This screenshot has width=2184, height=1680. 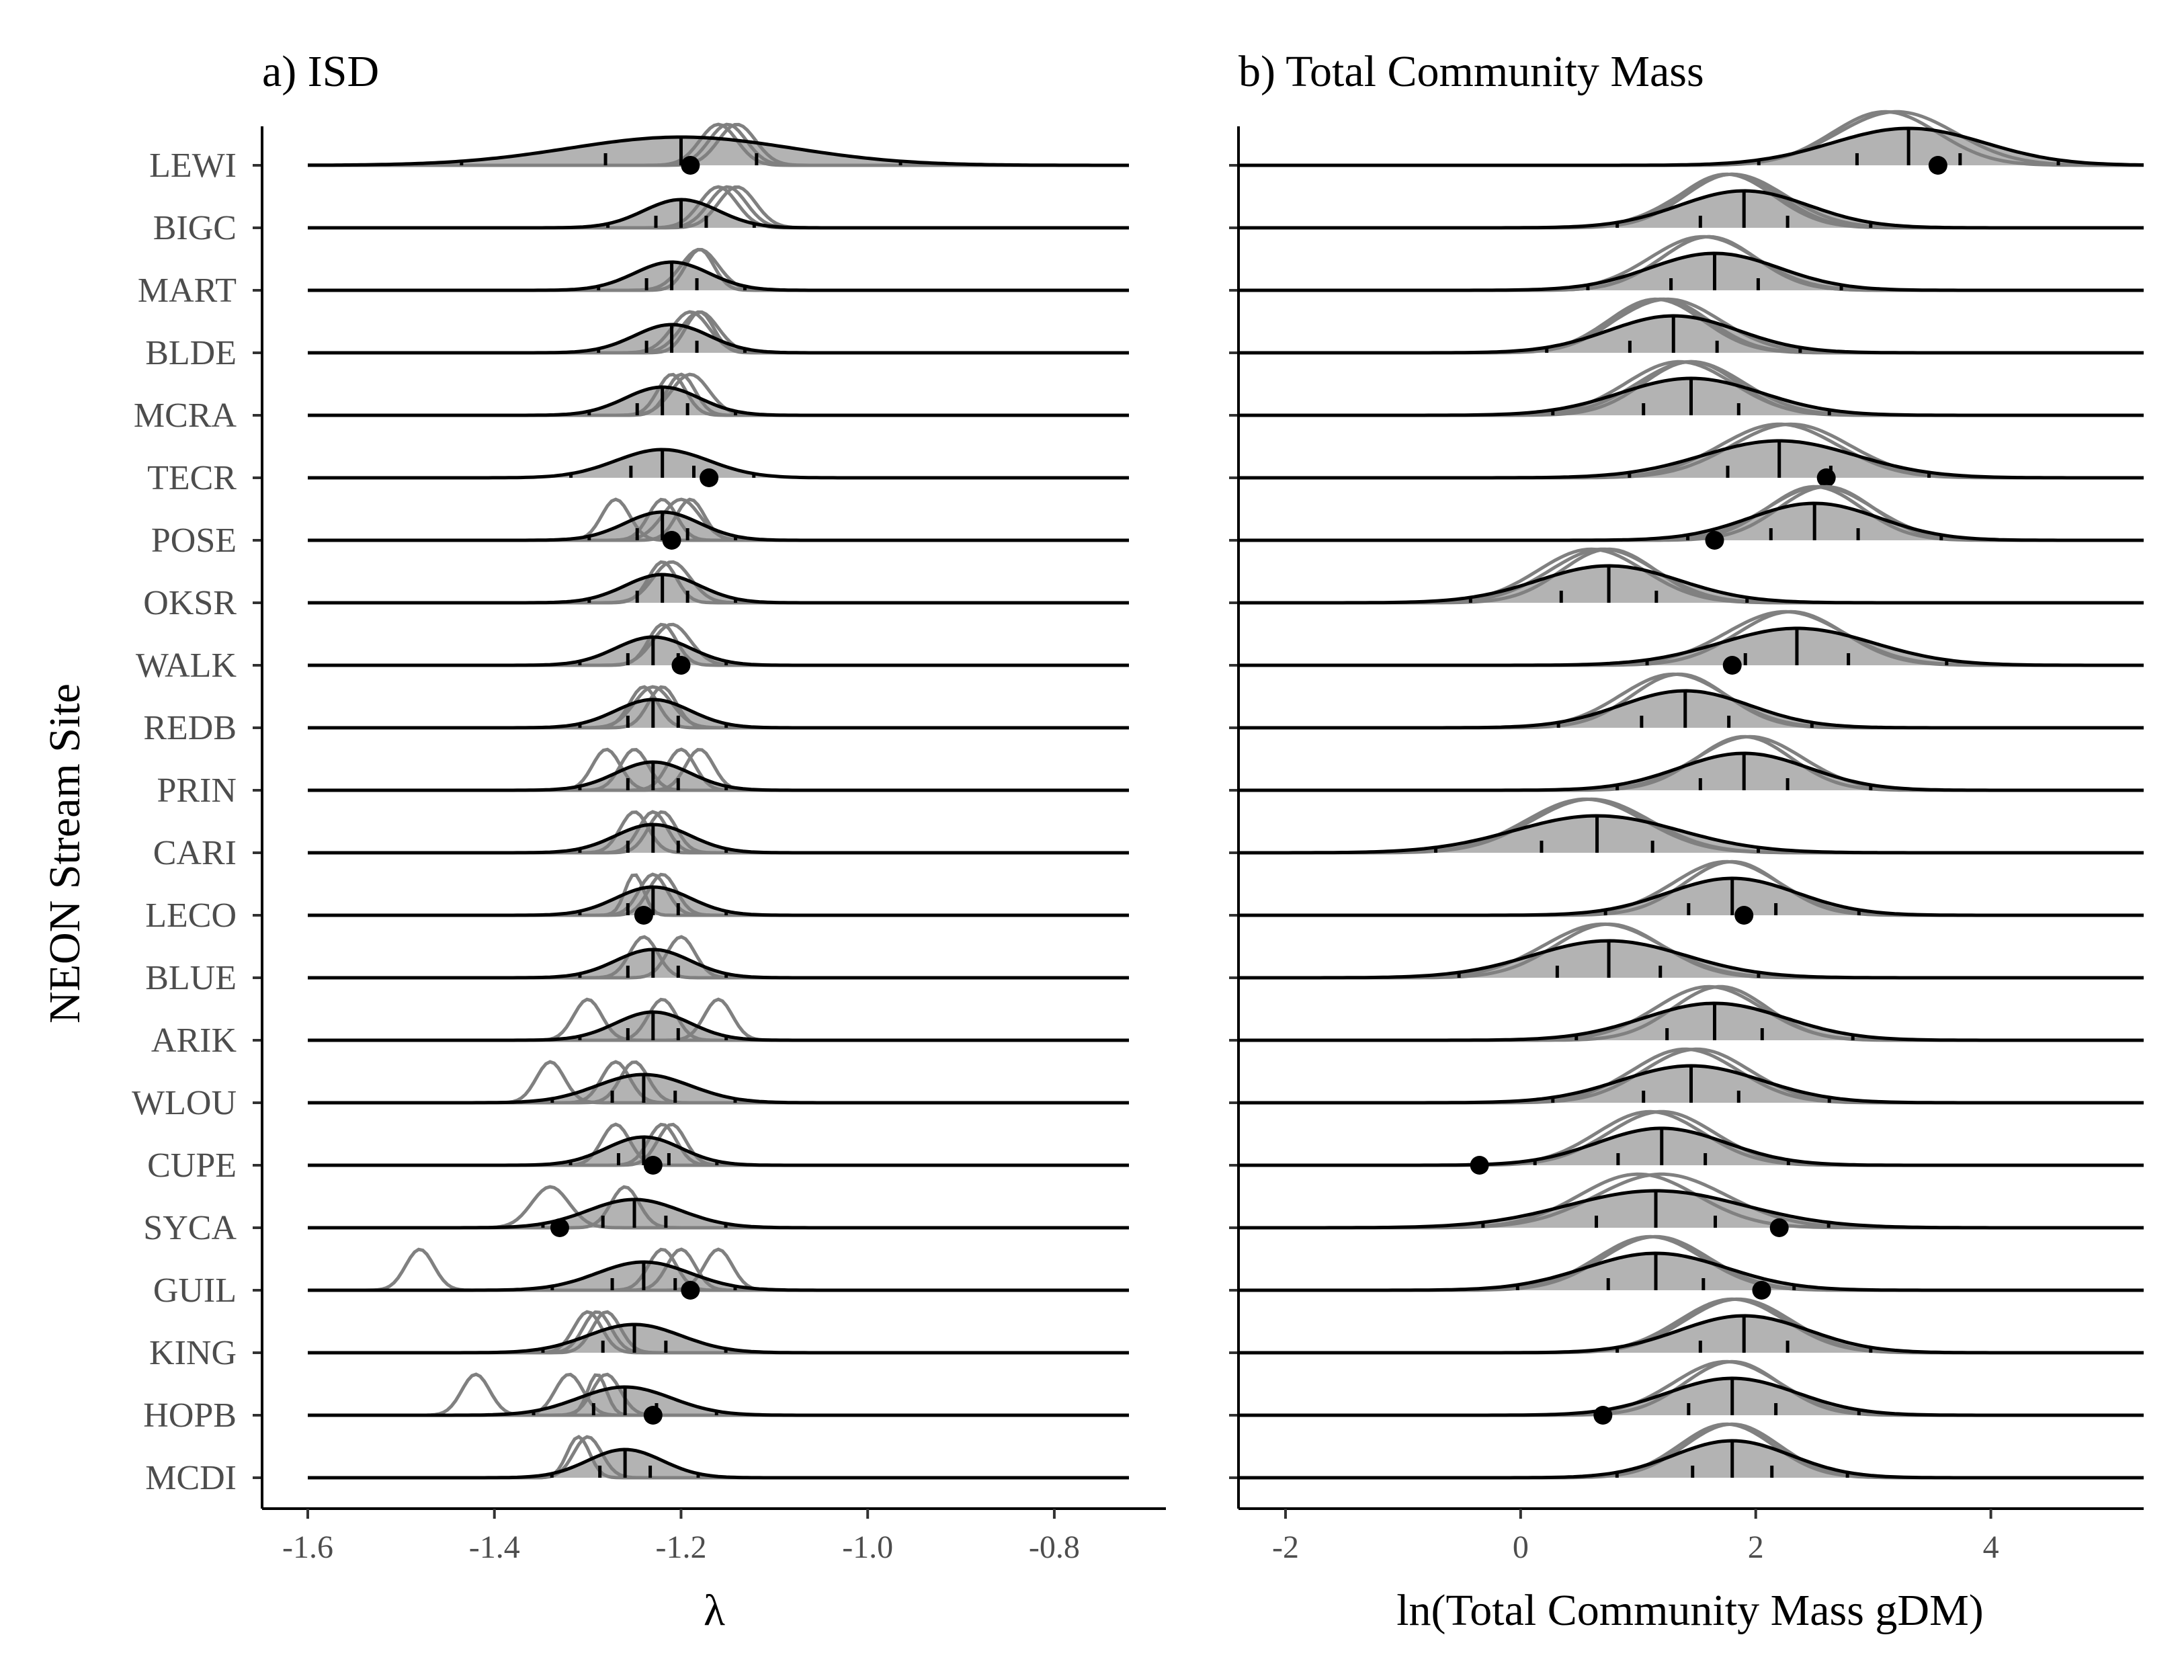 What do you see at coordinates (320, 72) in the screenshot?
I see `panel-a-title: a) ISD` at bounding box center [320, 72].